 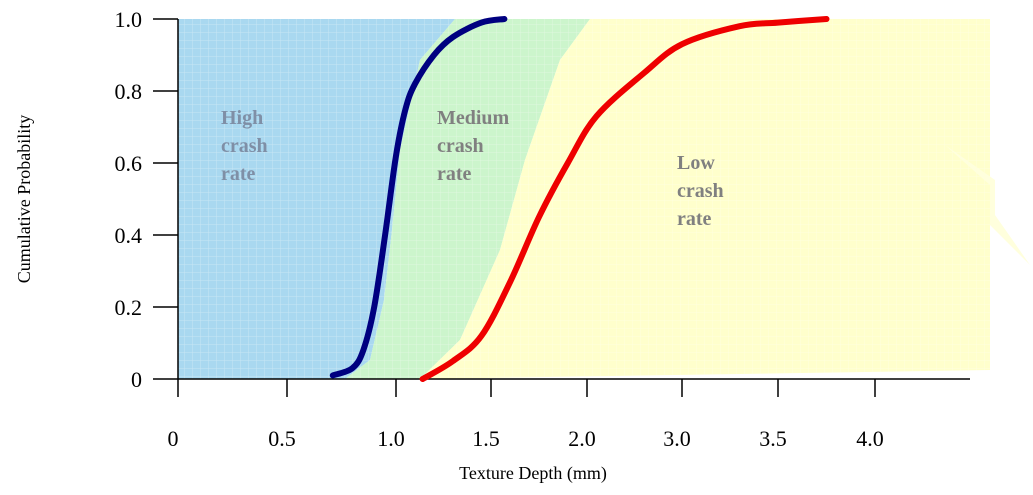 What do you see at coordinates (282, 438) in the screenshot?
I see `x-tick-label: 0.5` at bounding box center [282, 438].